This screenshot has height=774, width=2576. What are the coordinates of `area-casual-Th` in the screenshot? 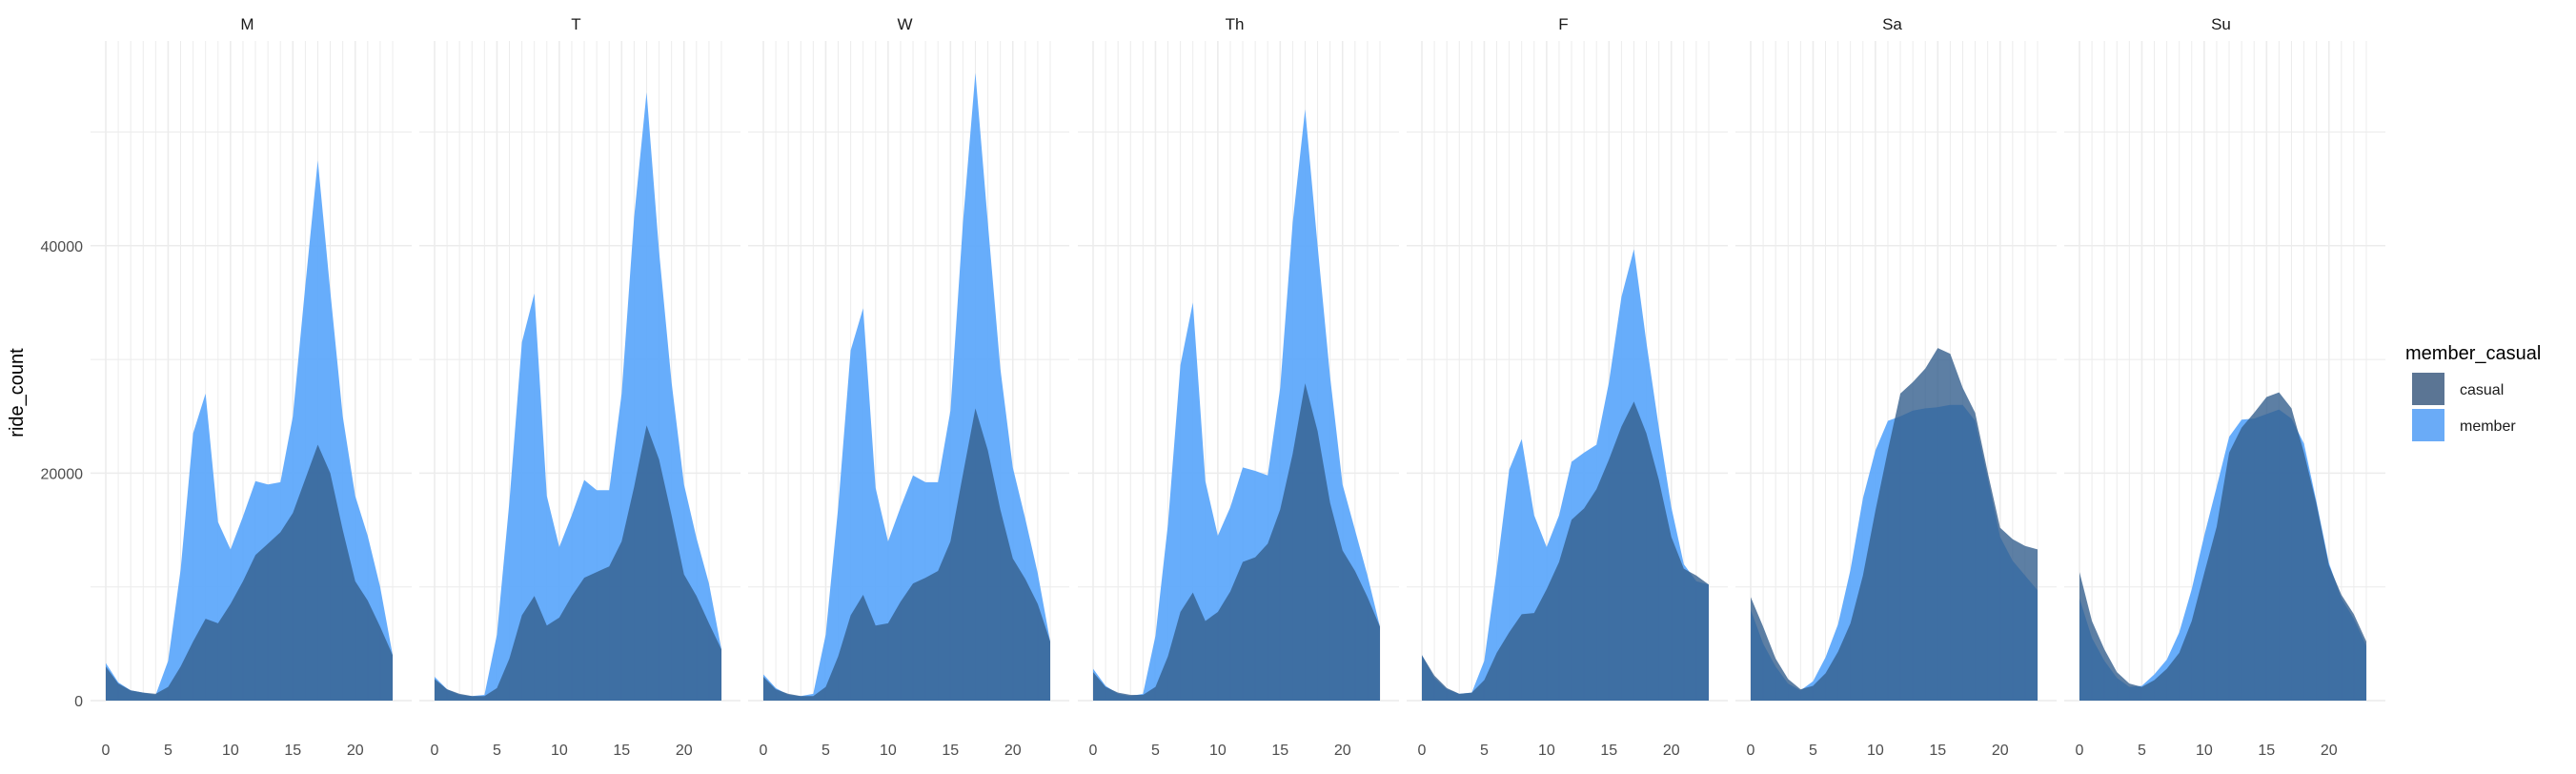 It's located at (1236, 542).